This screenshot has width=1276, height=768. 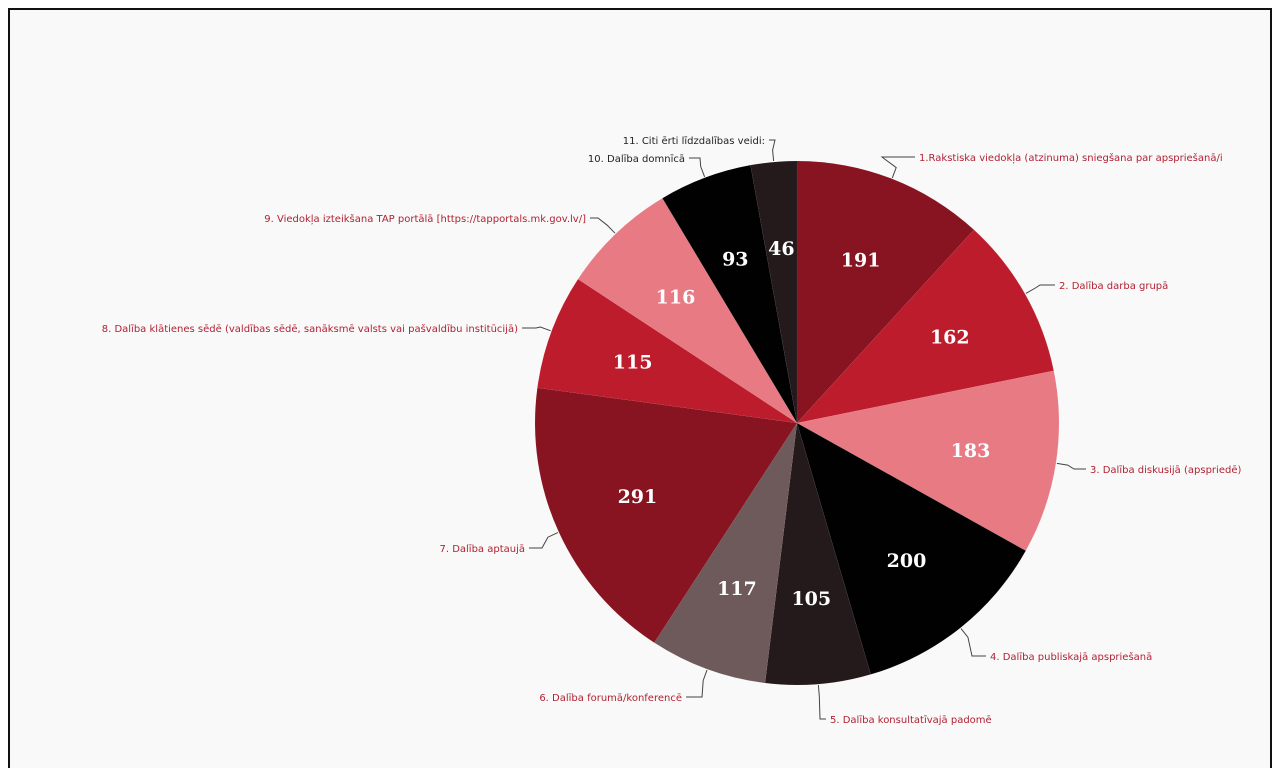 I want to click on slice-category-label-4: 4. Dalība publiskajā apspriešanā, so click(x=1071, y=657).